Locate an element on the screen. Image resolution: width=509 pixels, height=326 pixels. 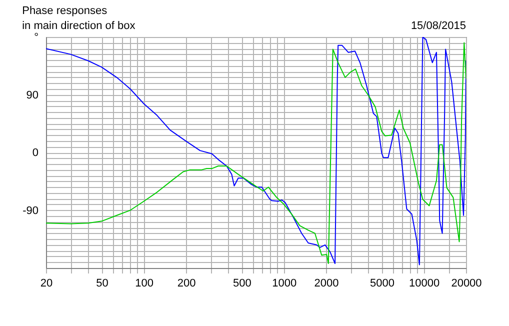
x-tick-label: 10000 is located at coordinates (424, 284).